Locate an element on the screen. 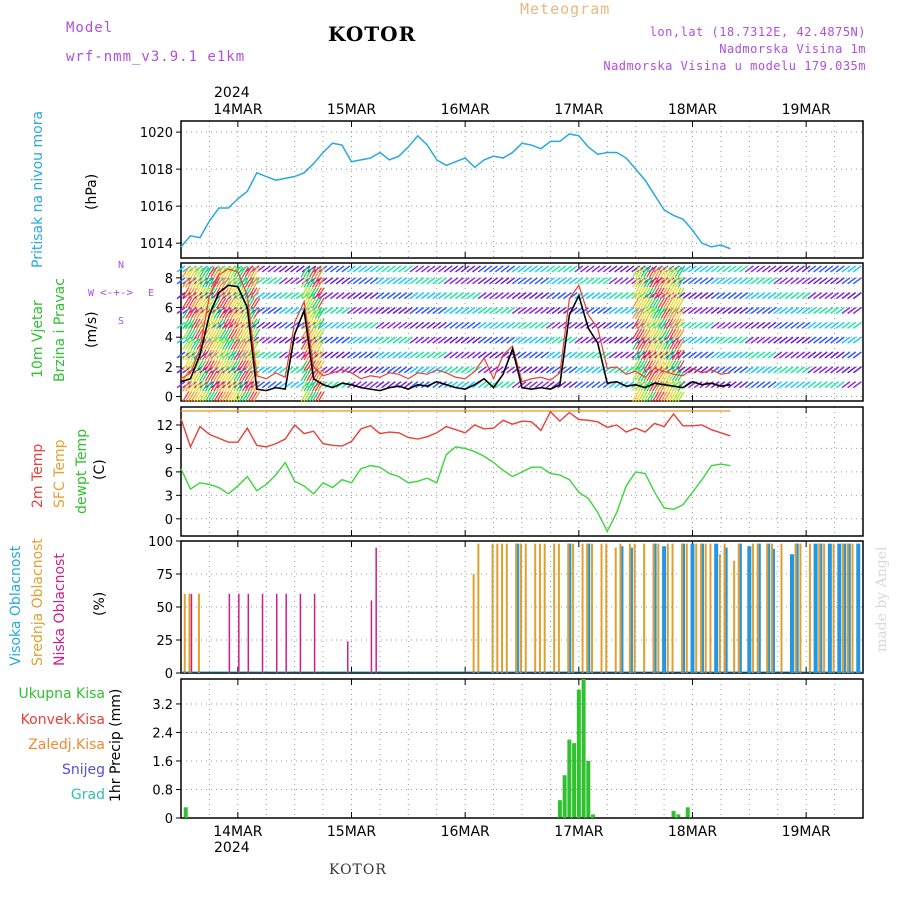  date-label-bottom: 18MAR is located at coordinates (692, 832).